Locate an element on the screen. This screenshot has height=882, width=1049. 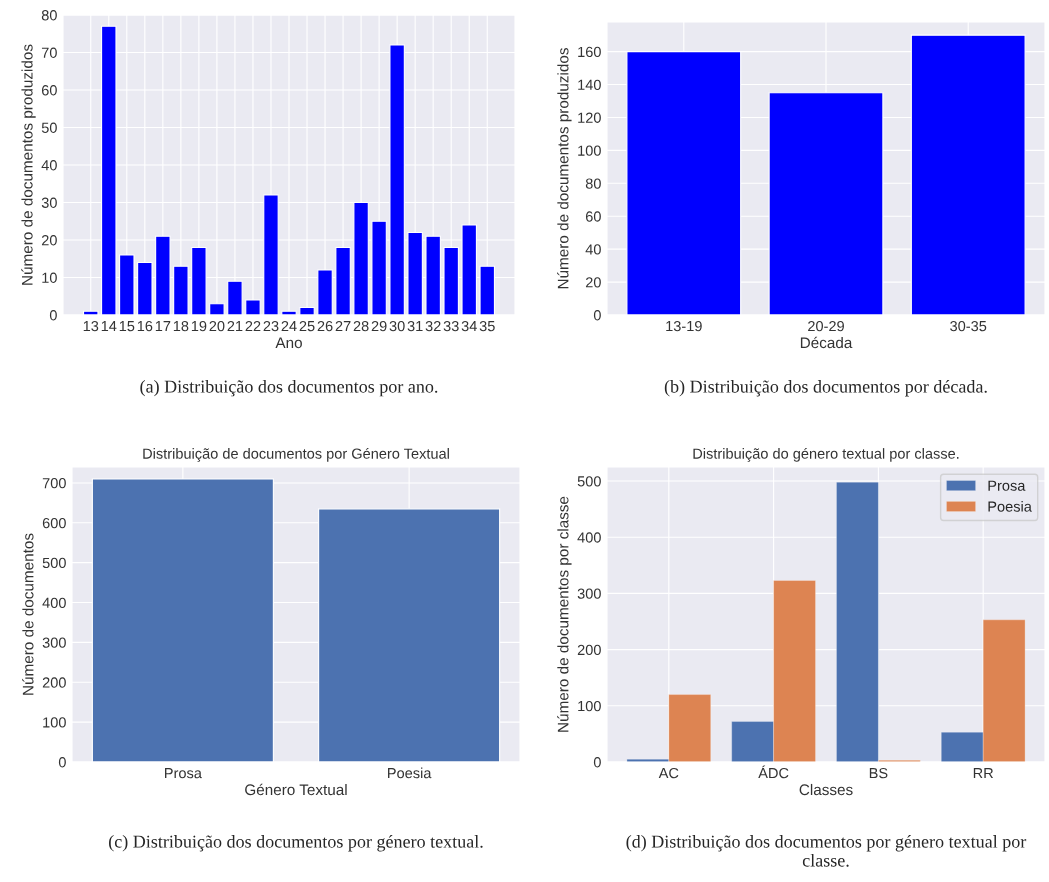
x-tick-label: 30 is located at coordinates (397, 326).